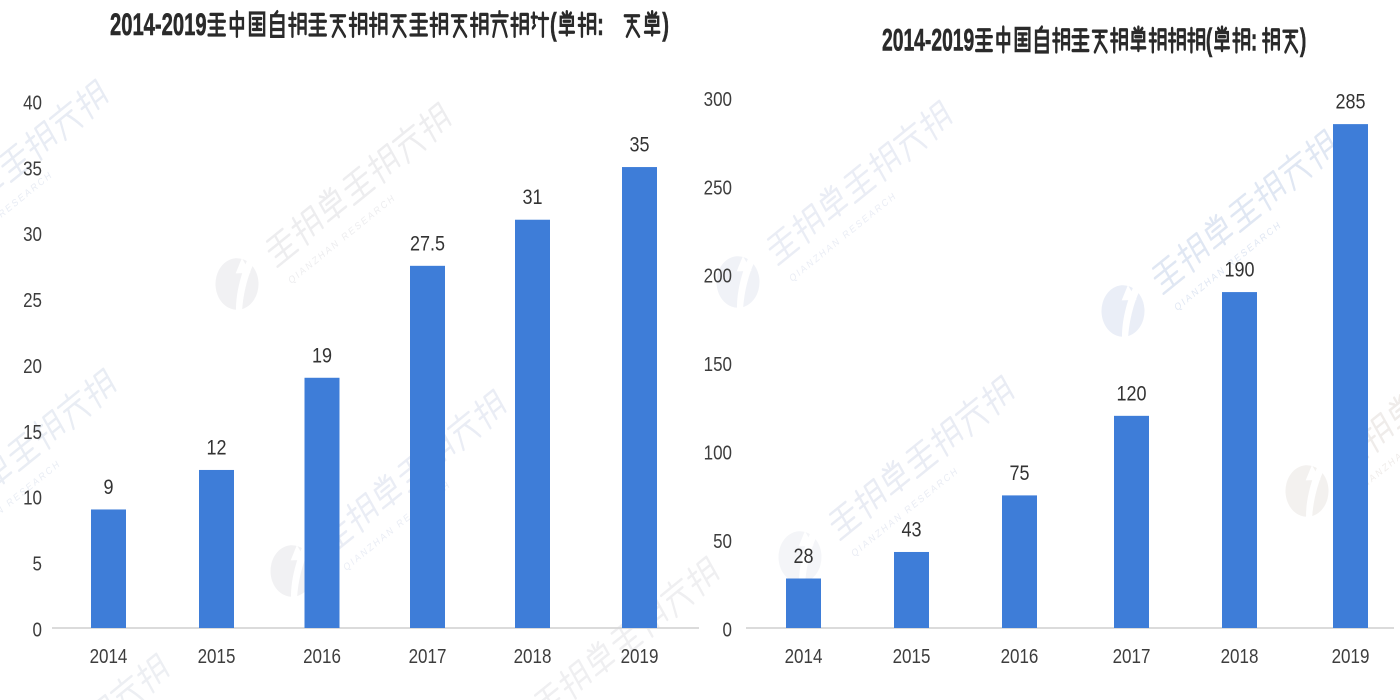 The image size is (1400, 700). What do you see at coordinates (216, 448) in the screenshot?
I see `svg-text: 12` at bounding box center [216, 448].